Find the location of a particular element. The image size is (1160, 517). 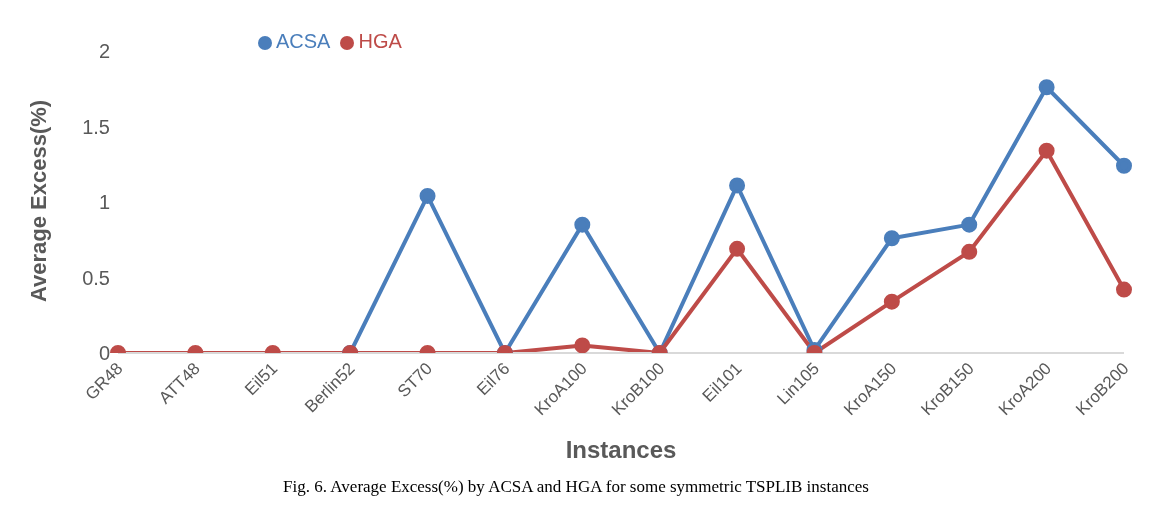

y-tick-label: 2 is located at coordinates (104, 51).